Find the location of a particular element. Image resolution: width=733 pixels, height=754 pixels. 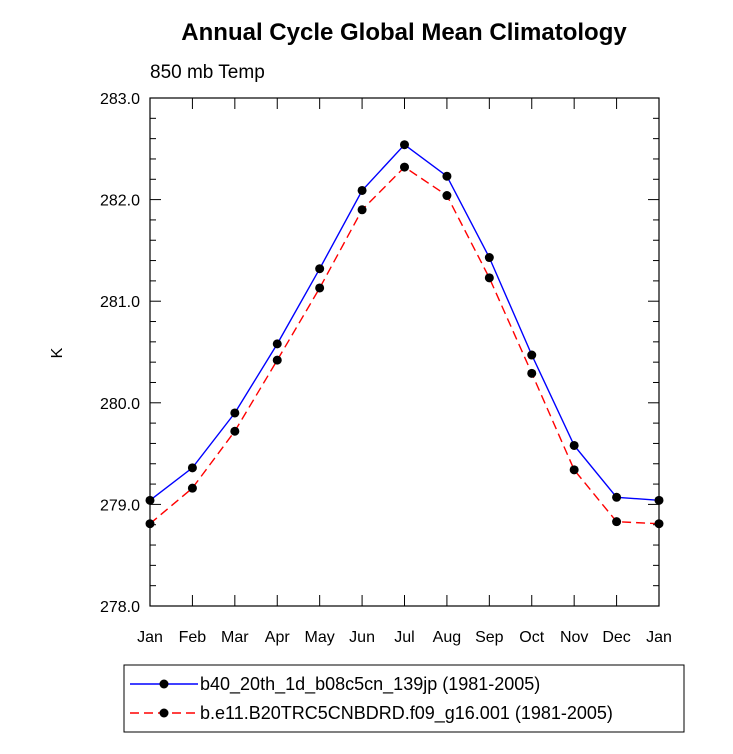

y-tick-label: 283.0 is located at coordinates (120, 99).